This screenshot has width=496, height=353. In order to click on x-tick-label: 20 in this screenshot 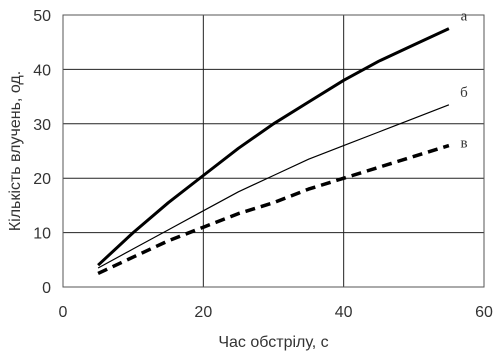, I will do `click(203, 312)`.